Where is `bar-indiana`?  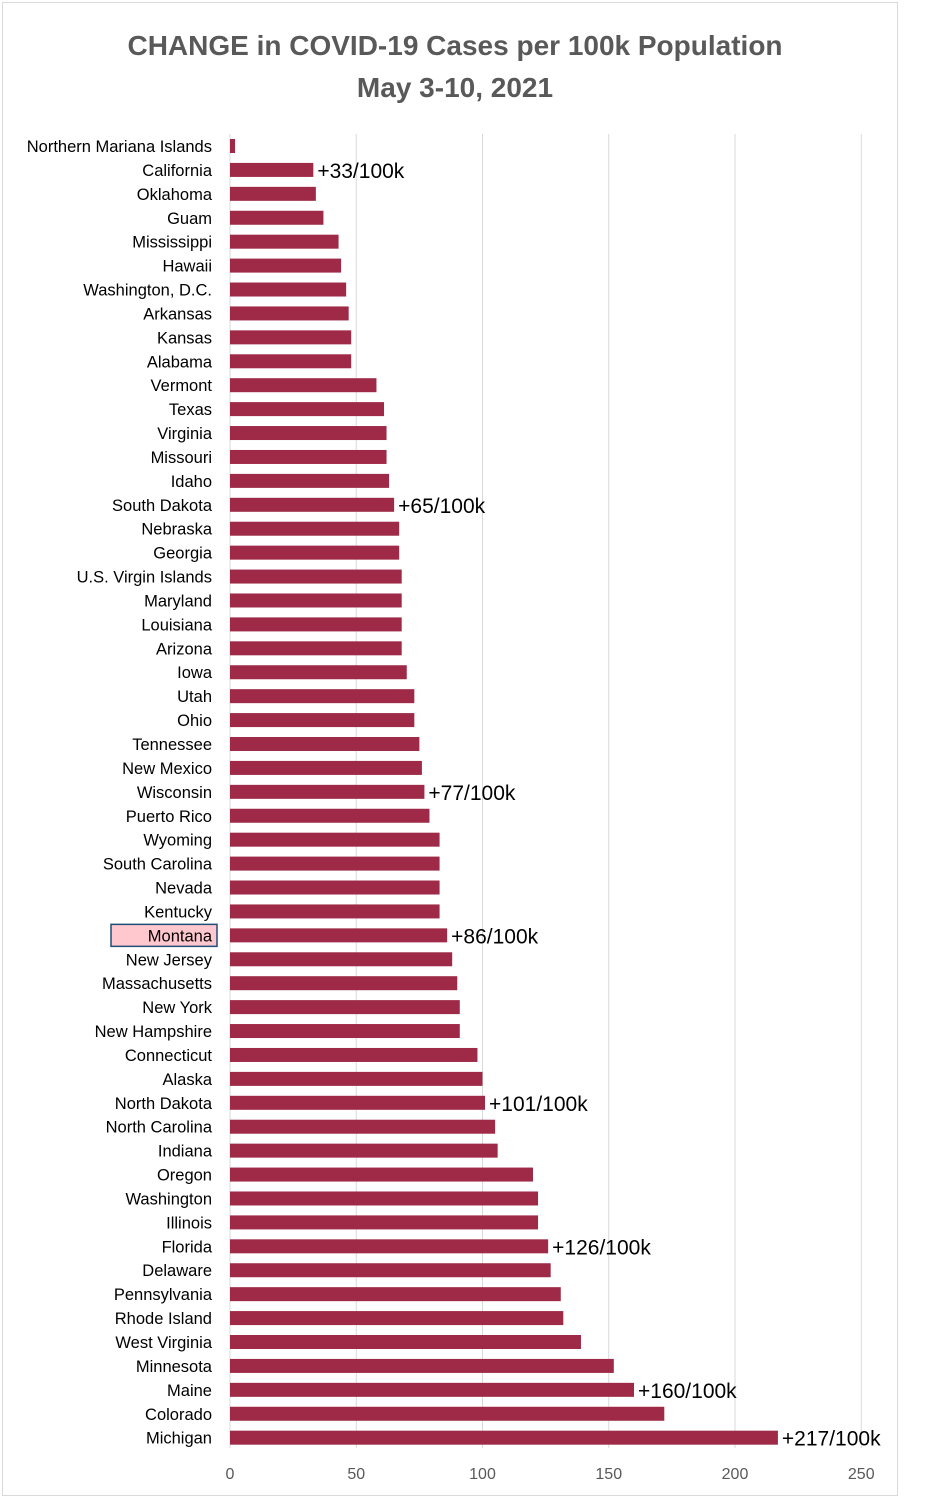 bar-indiana is located at coordinates (364, 1150).